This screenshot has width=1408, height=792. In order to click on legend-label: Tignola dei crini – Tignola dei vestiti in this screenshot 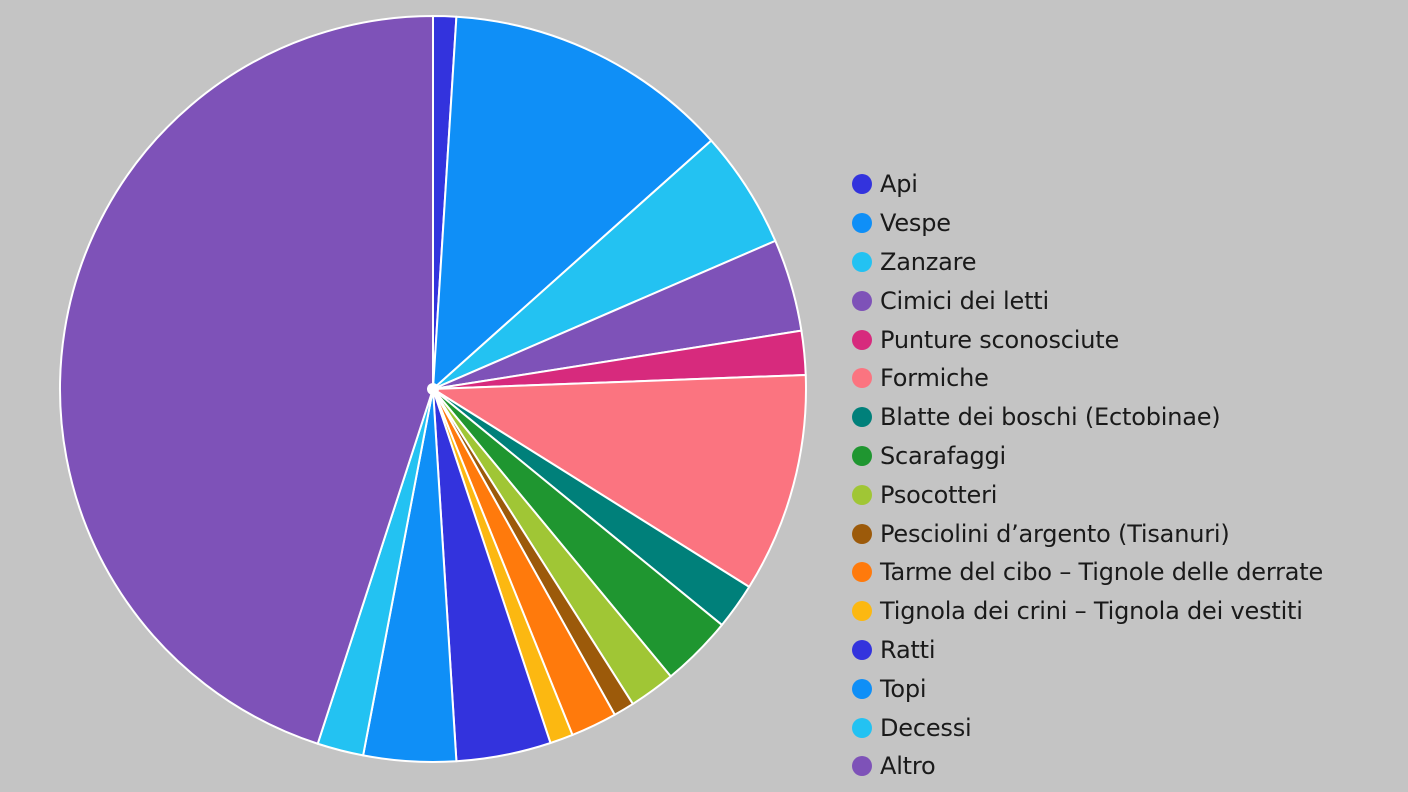, I will do `click(1091, 611)`.